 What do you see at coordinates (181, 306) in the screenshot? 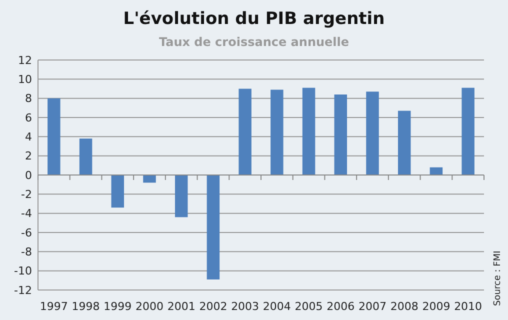
I see `x-tick-label: 2001` at bounding box center [181, 306].